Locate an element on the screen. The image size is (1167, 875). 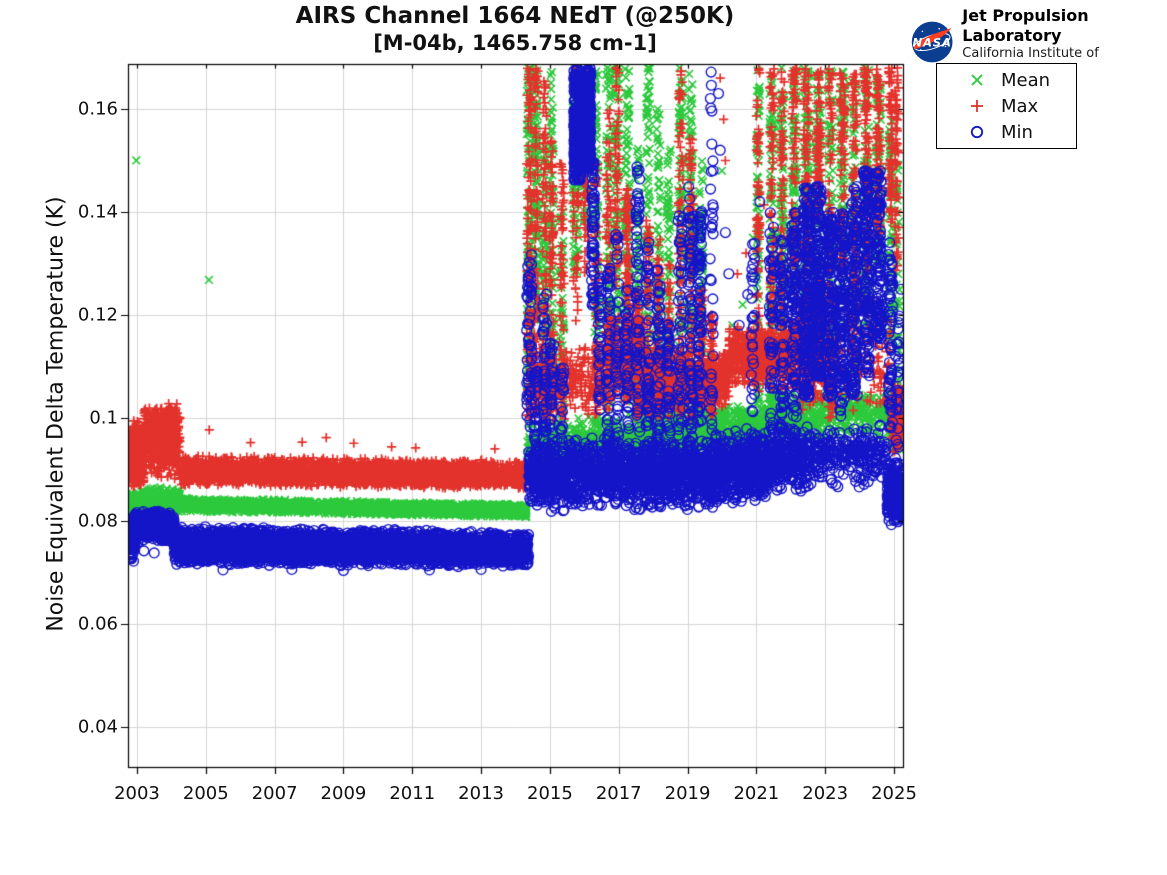
chart-title: AIRS Channel 1664 NEdT (@250K) is located at coordinates (515, 16).